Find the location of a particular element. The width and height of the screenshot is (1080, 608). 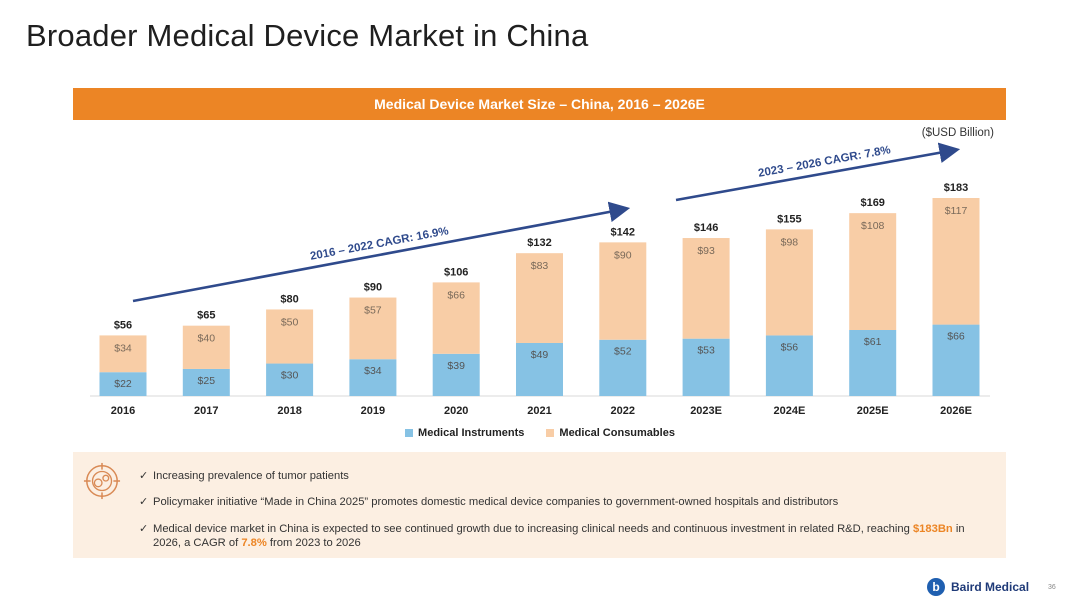

bar-consumables-2025E is located at coordinates (873, 271).